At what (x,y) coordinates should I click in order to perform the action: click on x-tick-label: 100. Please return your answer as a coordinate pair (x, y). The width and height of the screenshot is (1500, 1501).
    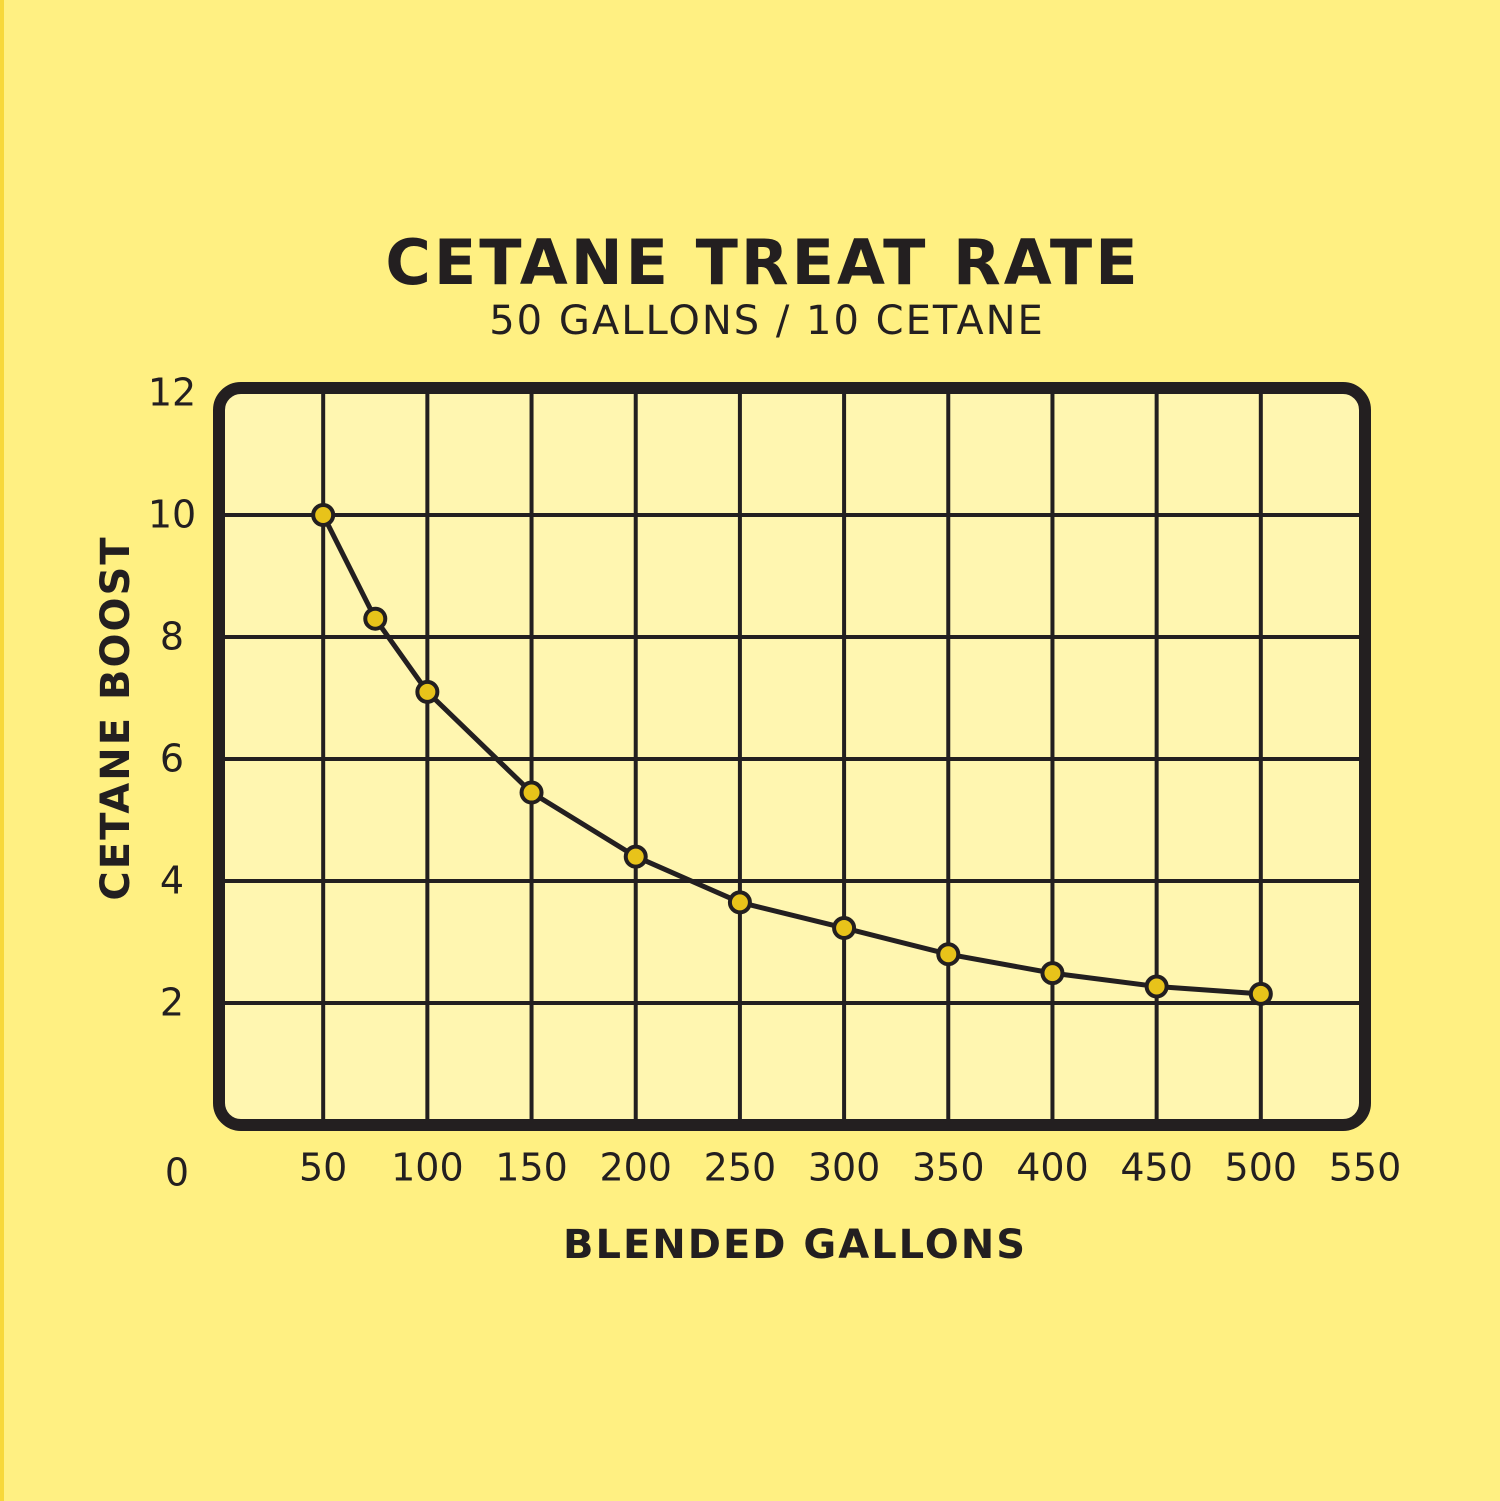
    Looking at the image, I should click on (427, 1168).